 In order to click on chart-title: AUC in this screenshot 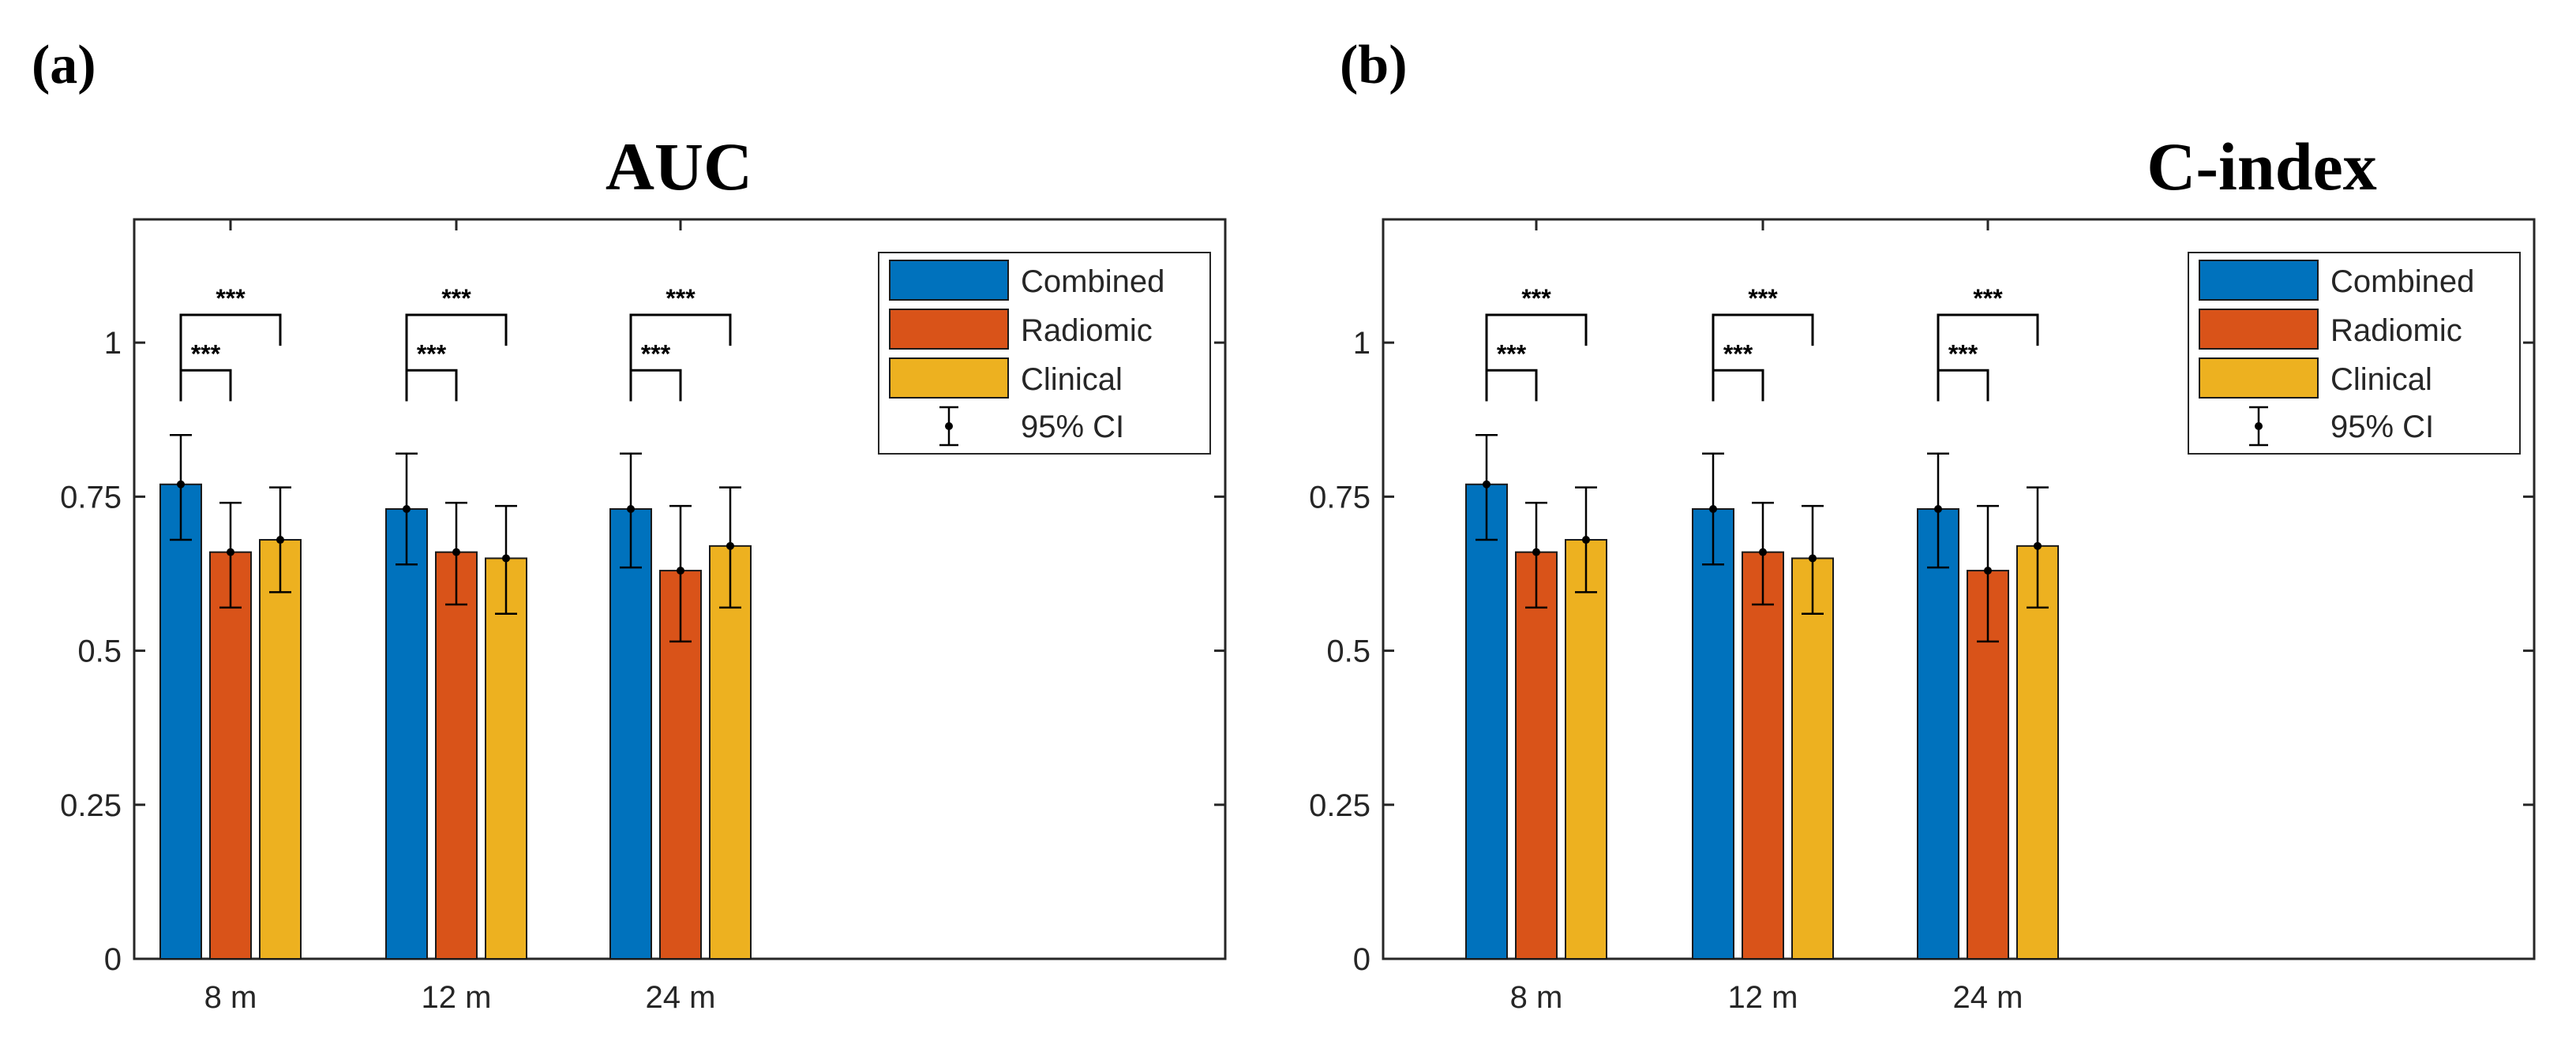, I will do `click(679, 166)`.